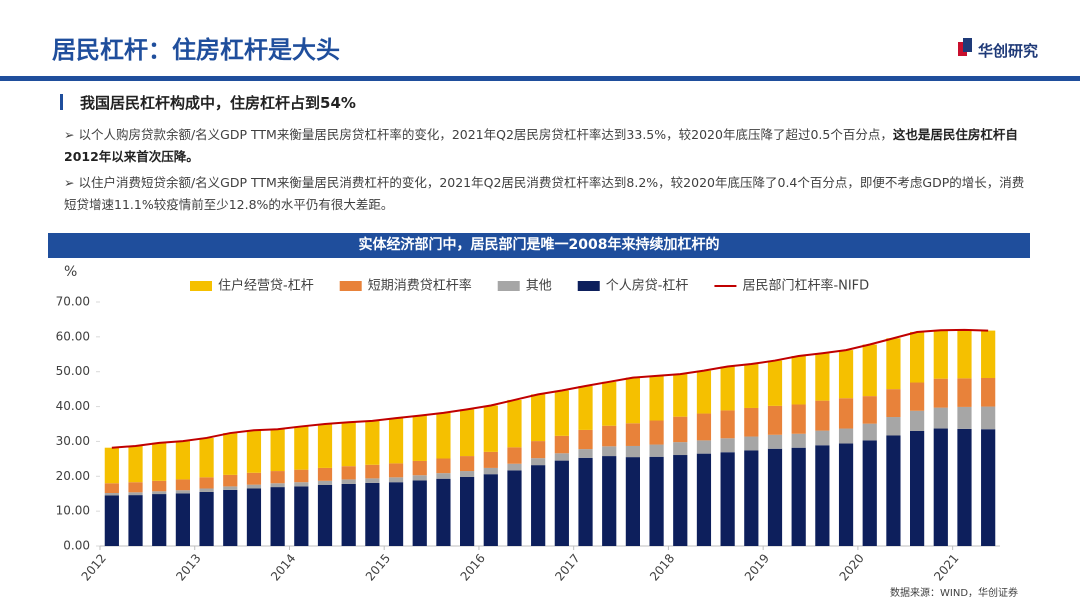 This screenshot has width=1080, height=608. What do you see at coordinates (541, 145) in the screenshot?
I see `bullet-bold: 这也是居民住房杠杆自2012年以来首次压降。` at bounding box center [541, 145].